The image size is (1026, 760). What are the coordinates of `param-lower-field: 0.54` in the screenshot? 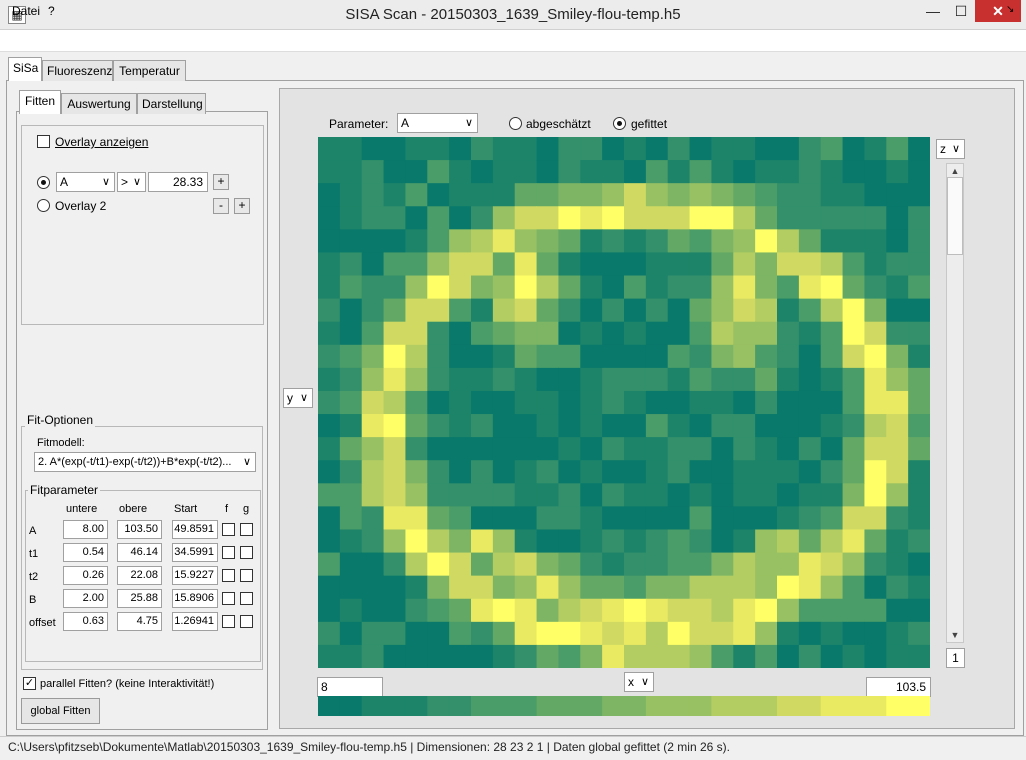 It's located at (85, 552).